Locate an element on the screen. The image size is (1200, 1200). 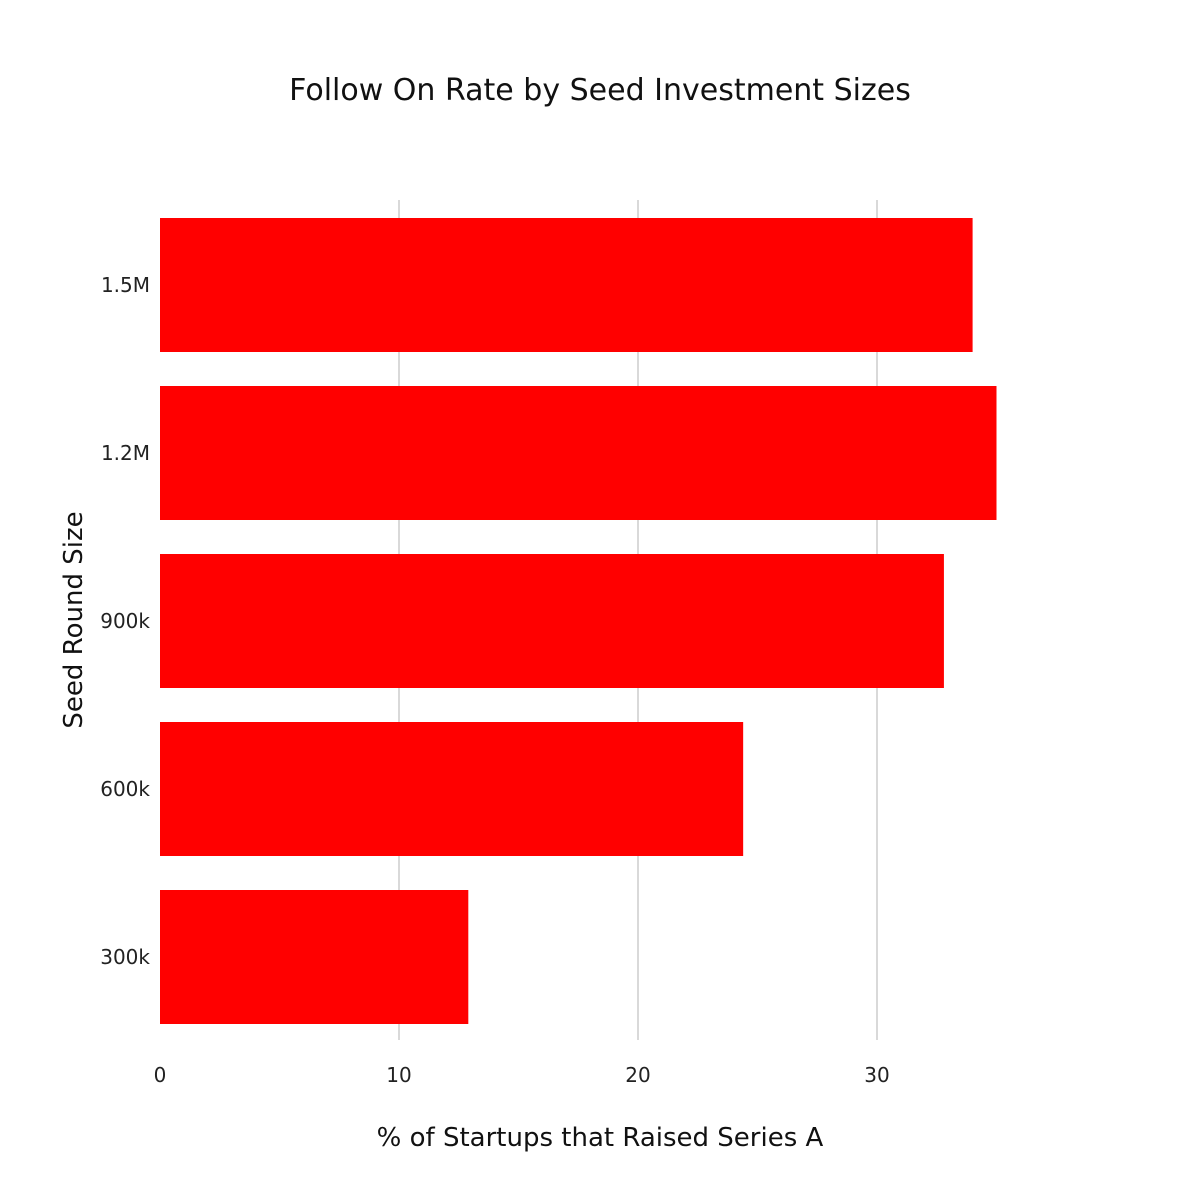
x-tick-label: 20 is located at coordinates (637, 1075).